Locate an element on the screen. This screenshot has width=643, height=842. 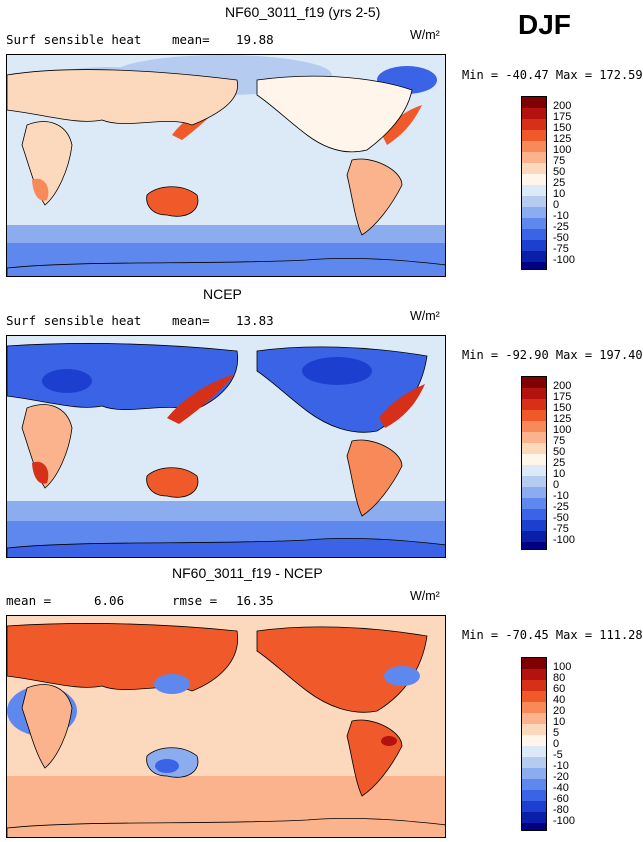
panel3-rmse-label: rmse = is located at coordinates (195, 600).